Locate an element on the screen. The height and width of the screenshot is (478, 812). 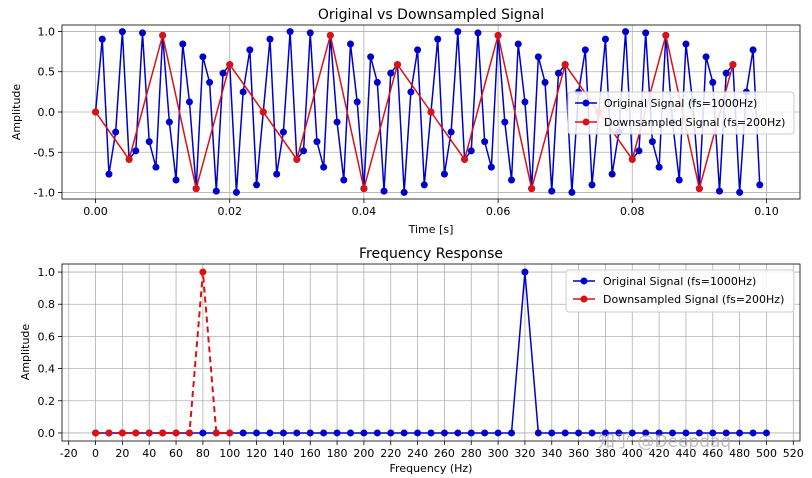
x-tick-label: 220 is located at coordinates (390, 453).